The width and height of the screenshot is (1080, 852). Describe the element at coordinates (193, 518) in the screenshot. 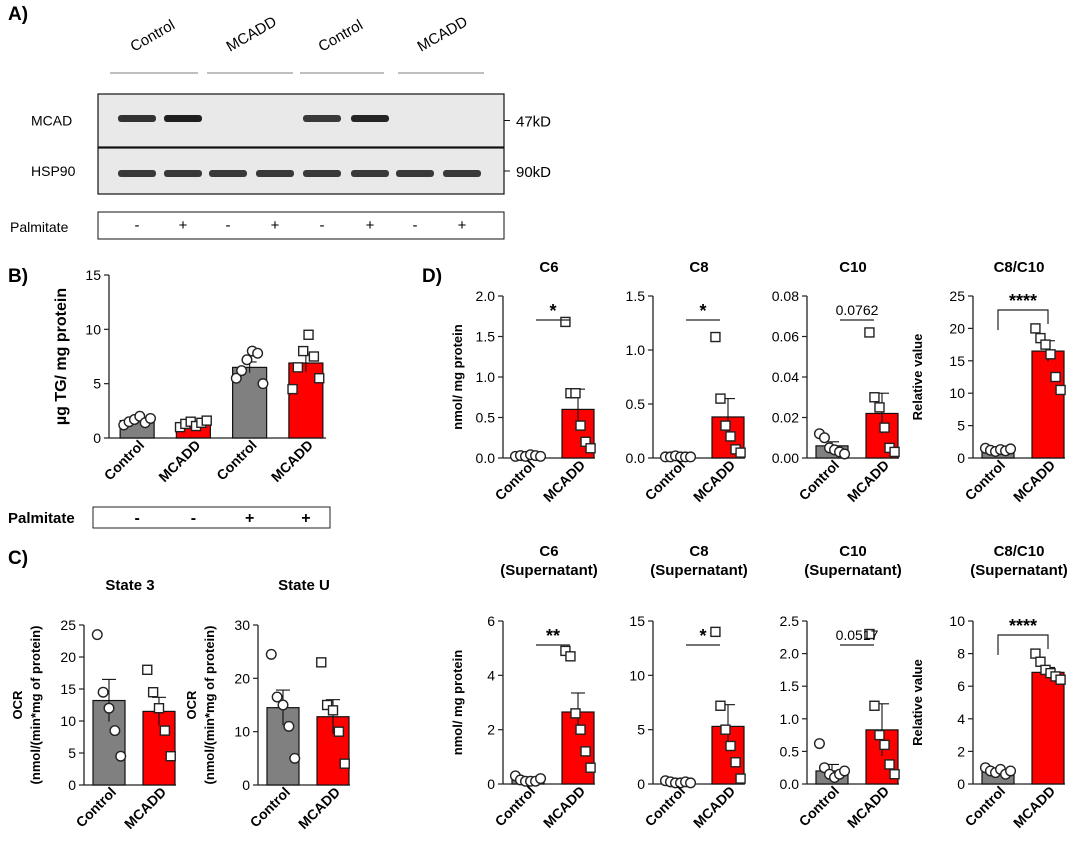

I see `palmitate-sign-b: -` at that location.